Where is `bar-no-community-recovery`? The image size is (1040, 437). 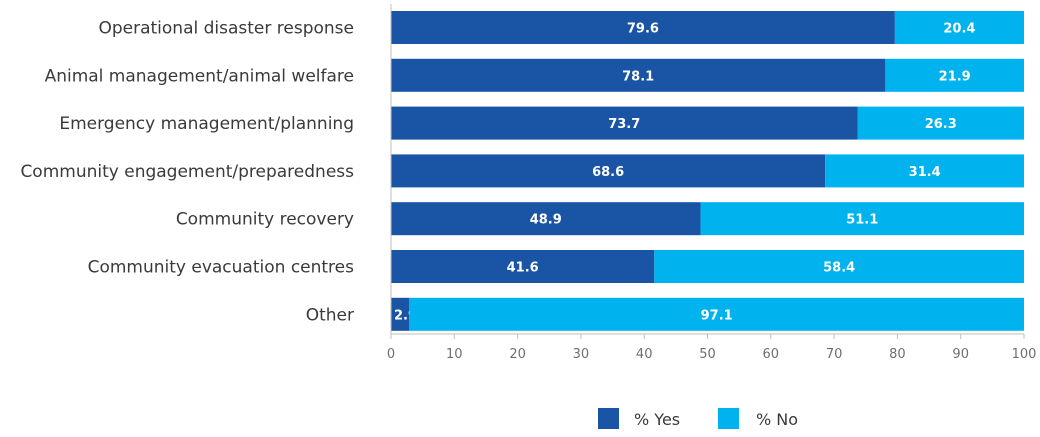
bar-no-community-recovery is located at coordinates (862, 219).